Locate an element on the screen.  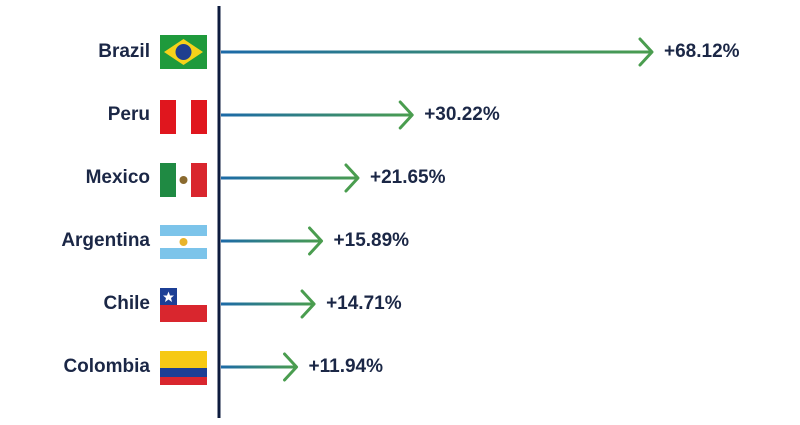
value-label: +68.12% is located at coordinates (702, 51).